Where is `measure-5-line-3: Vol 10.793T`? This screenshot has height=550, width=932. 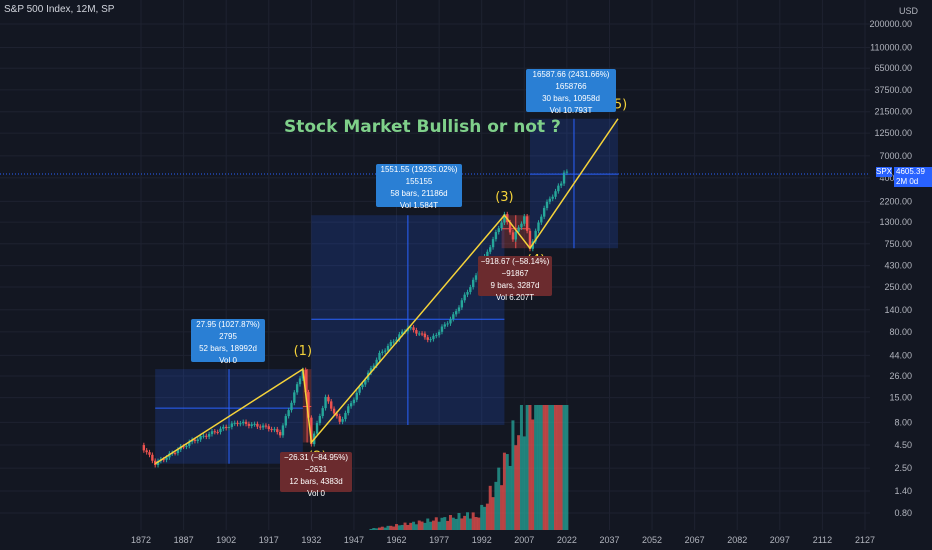
measure-5-line-3: Vol 10.793T is located at coordinates (571, 110).